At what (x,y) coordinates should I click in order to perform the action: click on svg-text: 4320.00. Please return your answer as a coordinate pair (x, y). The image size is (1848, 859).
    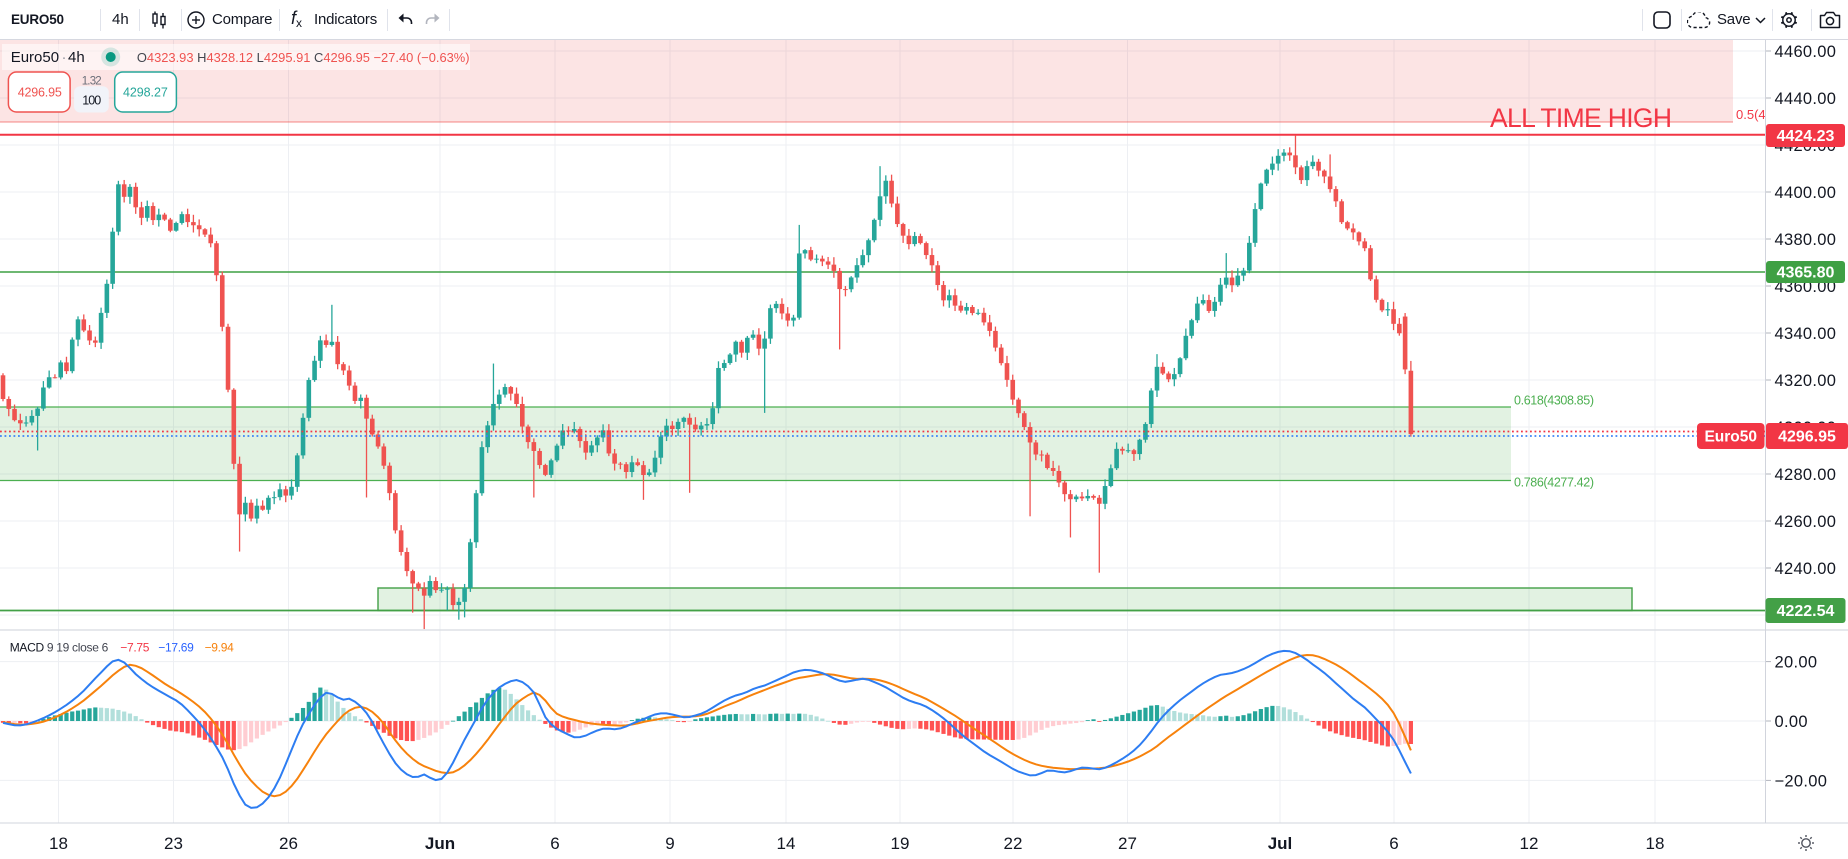
    Looking at the image, I should click on (1806, 381).